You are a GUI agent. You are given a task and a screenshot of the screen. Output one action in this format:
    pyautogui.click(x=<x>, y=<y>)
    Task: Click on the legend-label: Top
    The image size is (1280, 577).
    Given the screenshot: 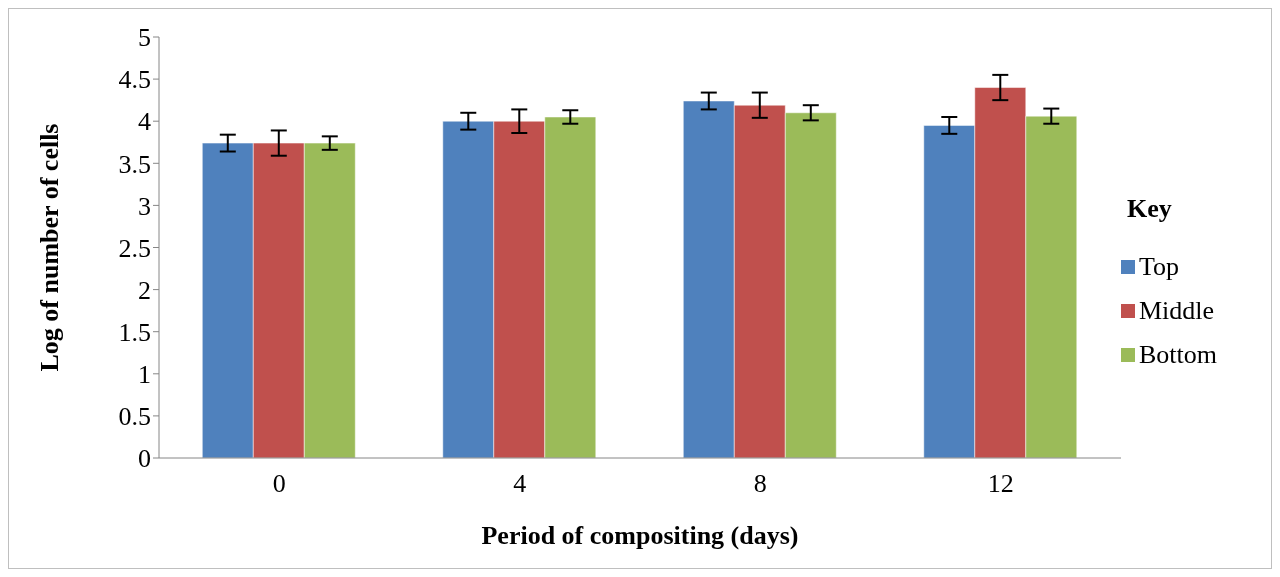 What is the action you would take?
    pyautogui.click(x=1159, y=266)
    